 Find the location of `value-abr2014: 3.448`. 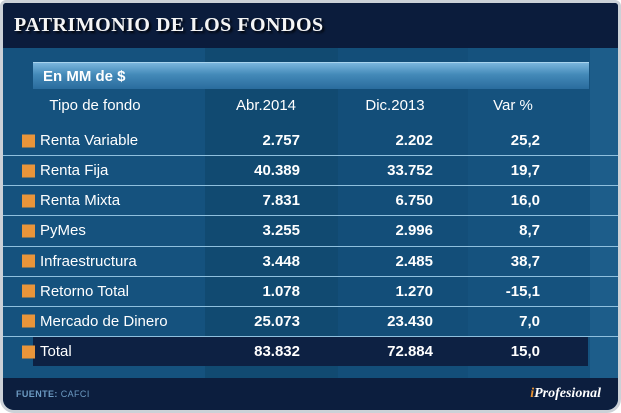

value-abr2014: 3.448 is located at coordinates (281, 261).